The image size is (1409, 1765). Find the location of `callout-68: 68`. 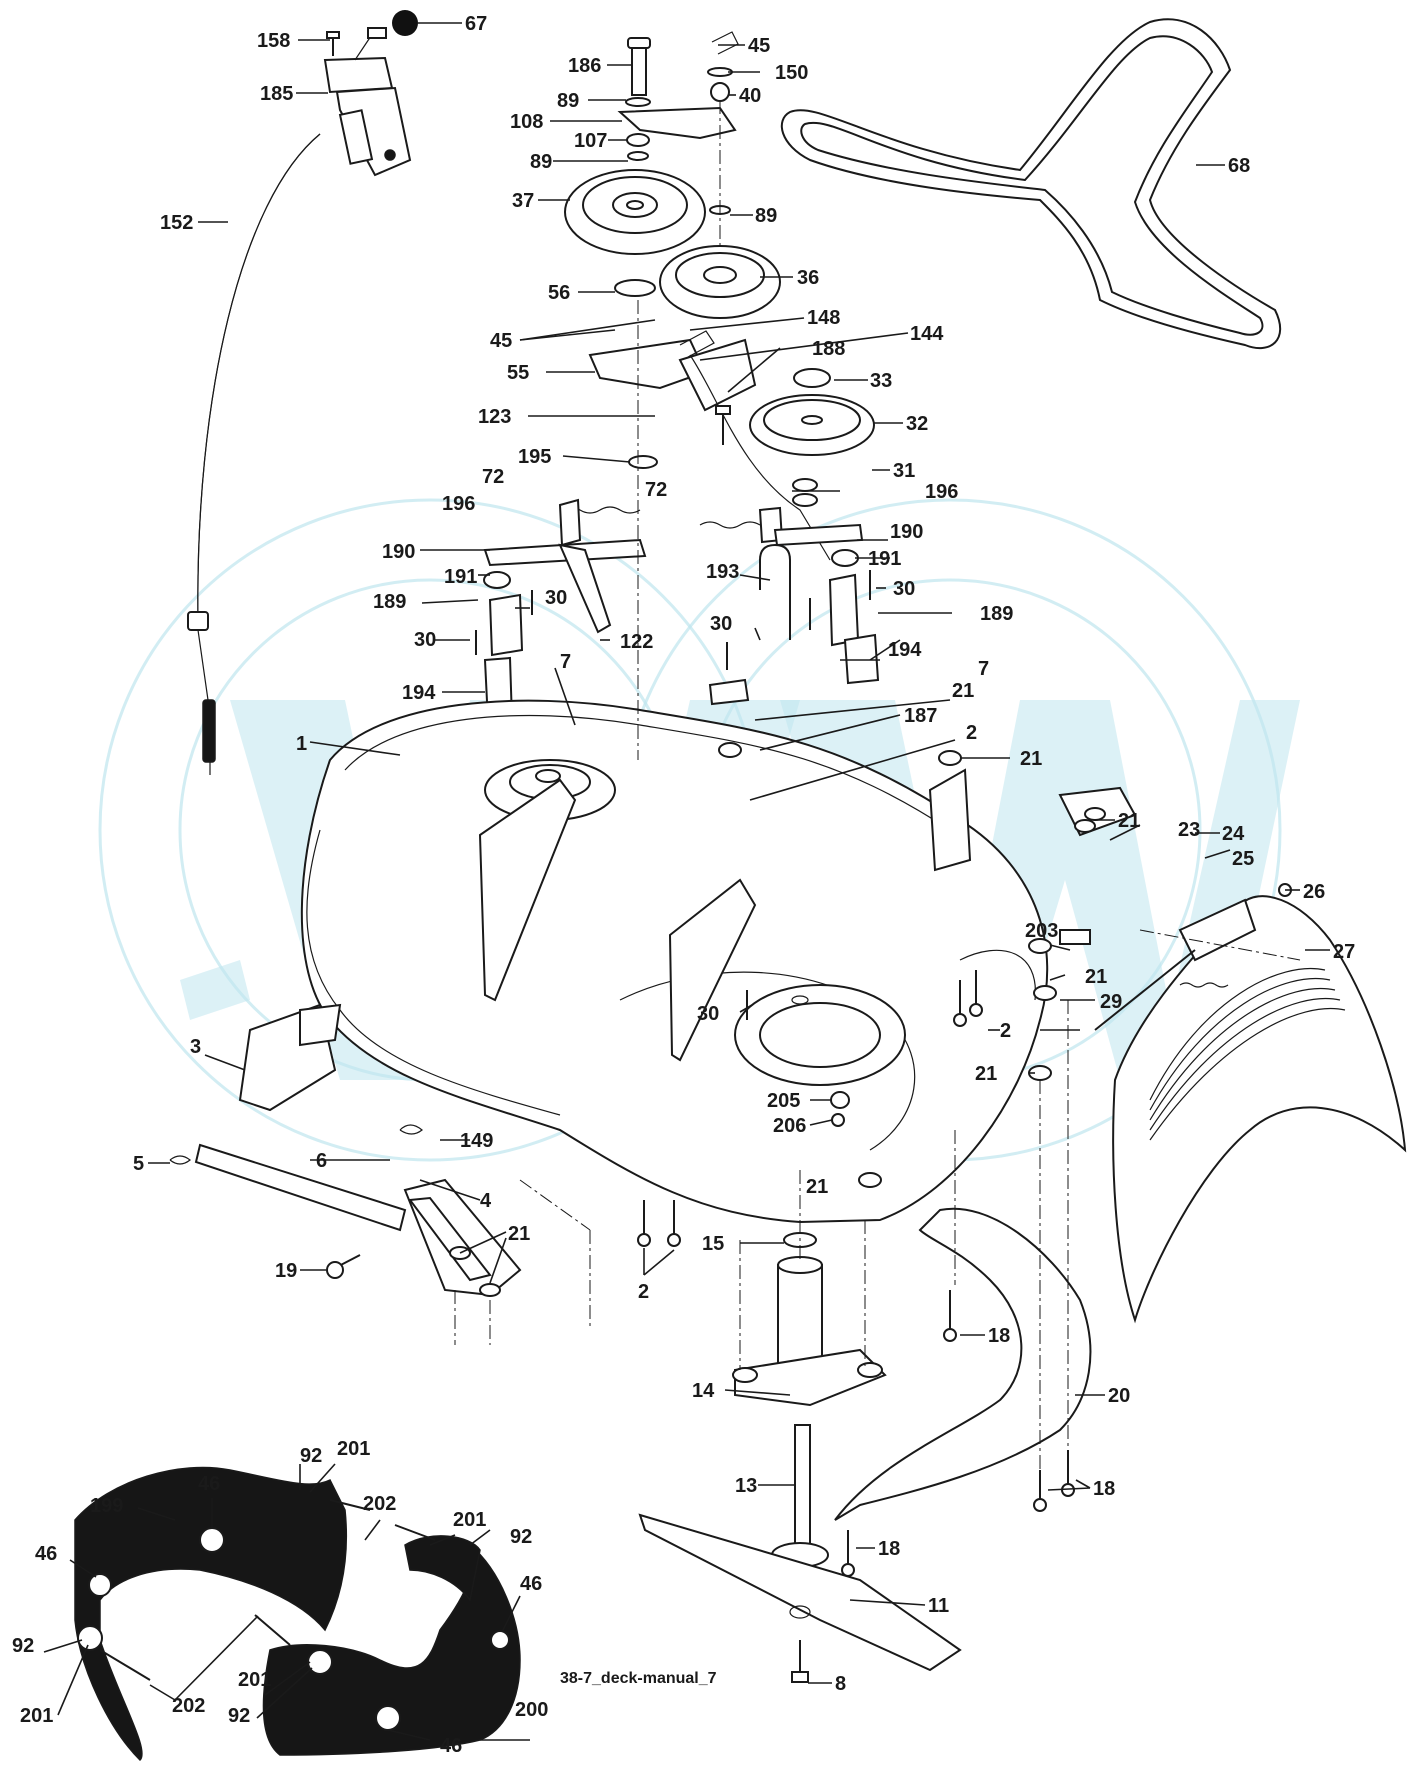

callout-68: 68 is located at coordinates (1239, 166).